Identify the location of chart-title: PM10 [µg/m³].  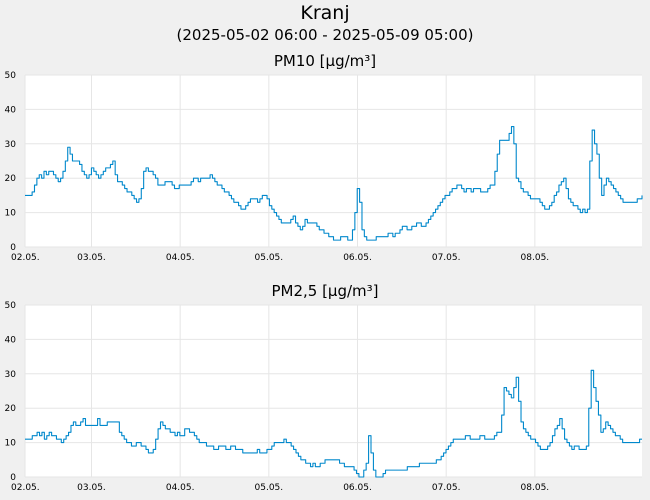
(325, 61).